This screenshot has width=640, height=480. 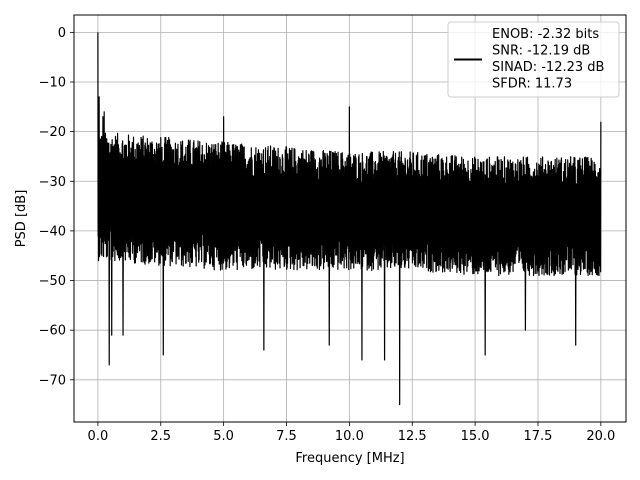 I want to click on y-tick-label: 0, so click(x=62, y=33).